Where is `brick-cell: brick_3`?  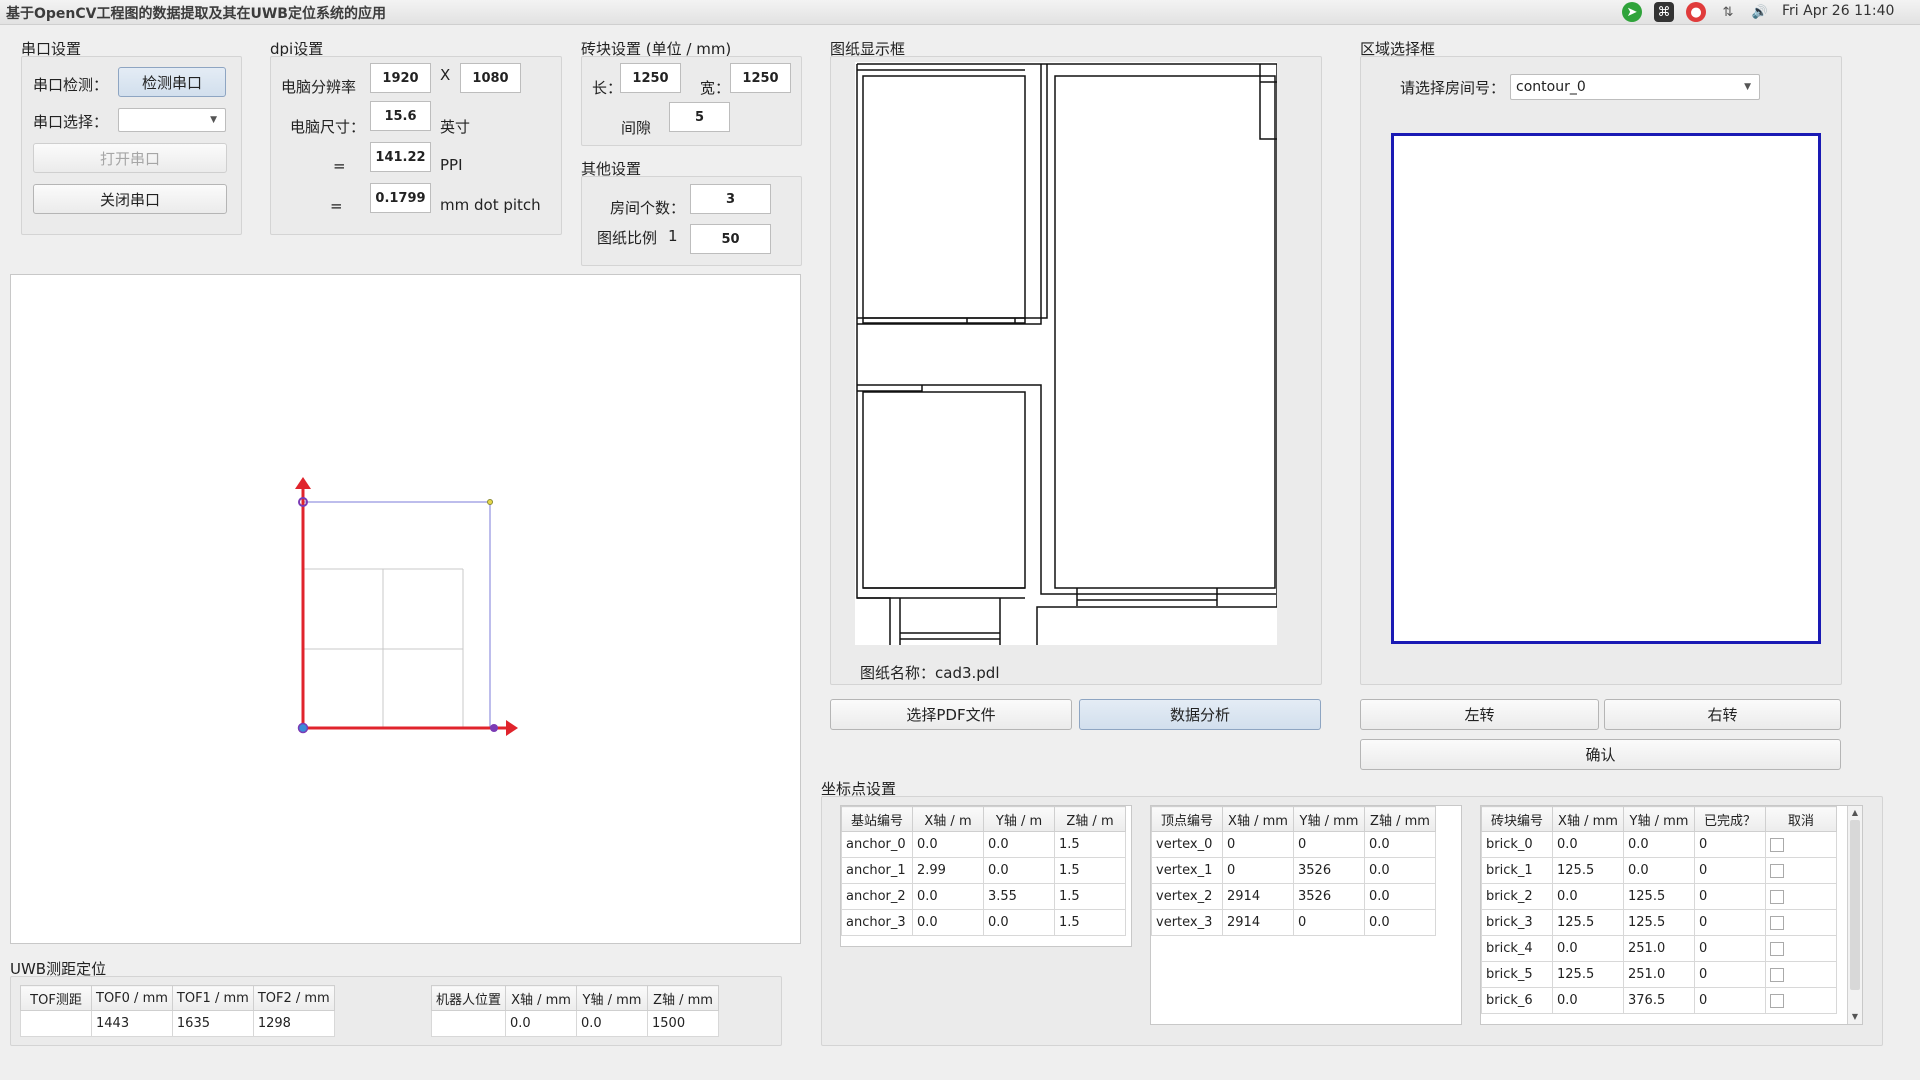
brick-cell: brick_3 is located at coordinates (1517, 922).